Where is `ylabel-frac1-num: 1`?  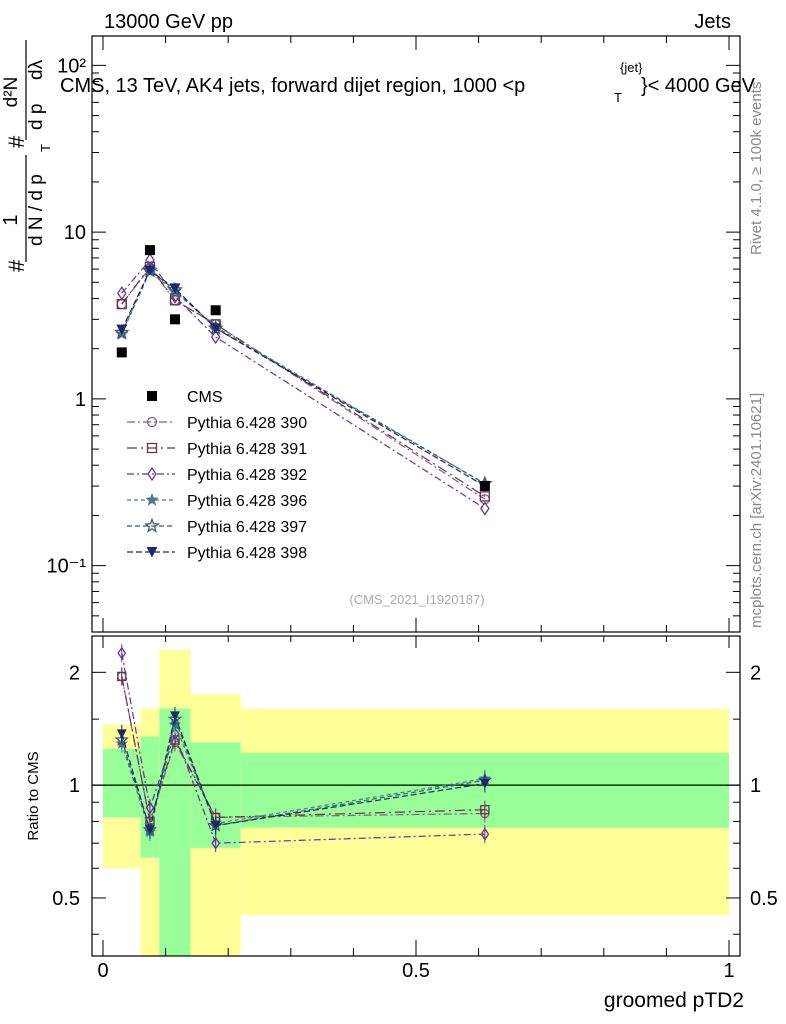
ylabel-frac1-num: 1 is located at coordinates (11, 219).